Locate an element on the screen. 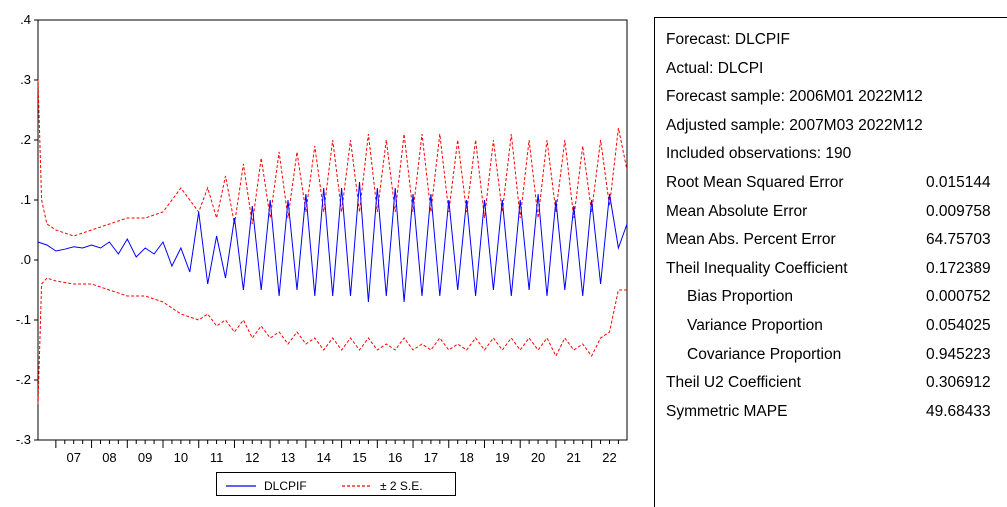 Image resolution: width=1007 pixels, height=507 pixels. legend-swatch-dashed is located at coordinates (357, 486).